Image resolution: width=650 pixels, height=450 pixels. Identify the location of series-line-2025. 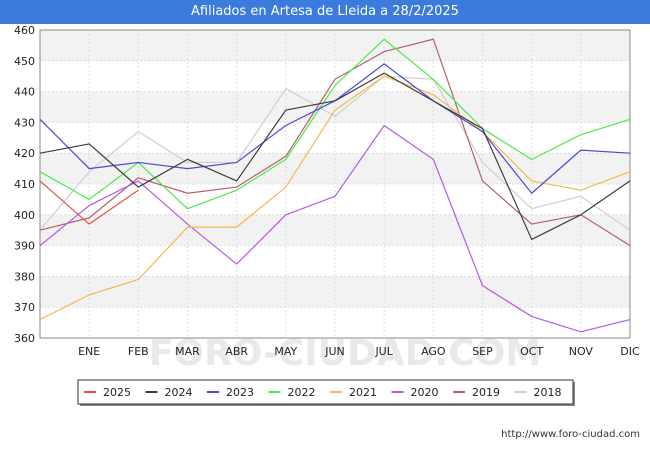
(89, 202).